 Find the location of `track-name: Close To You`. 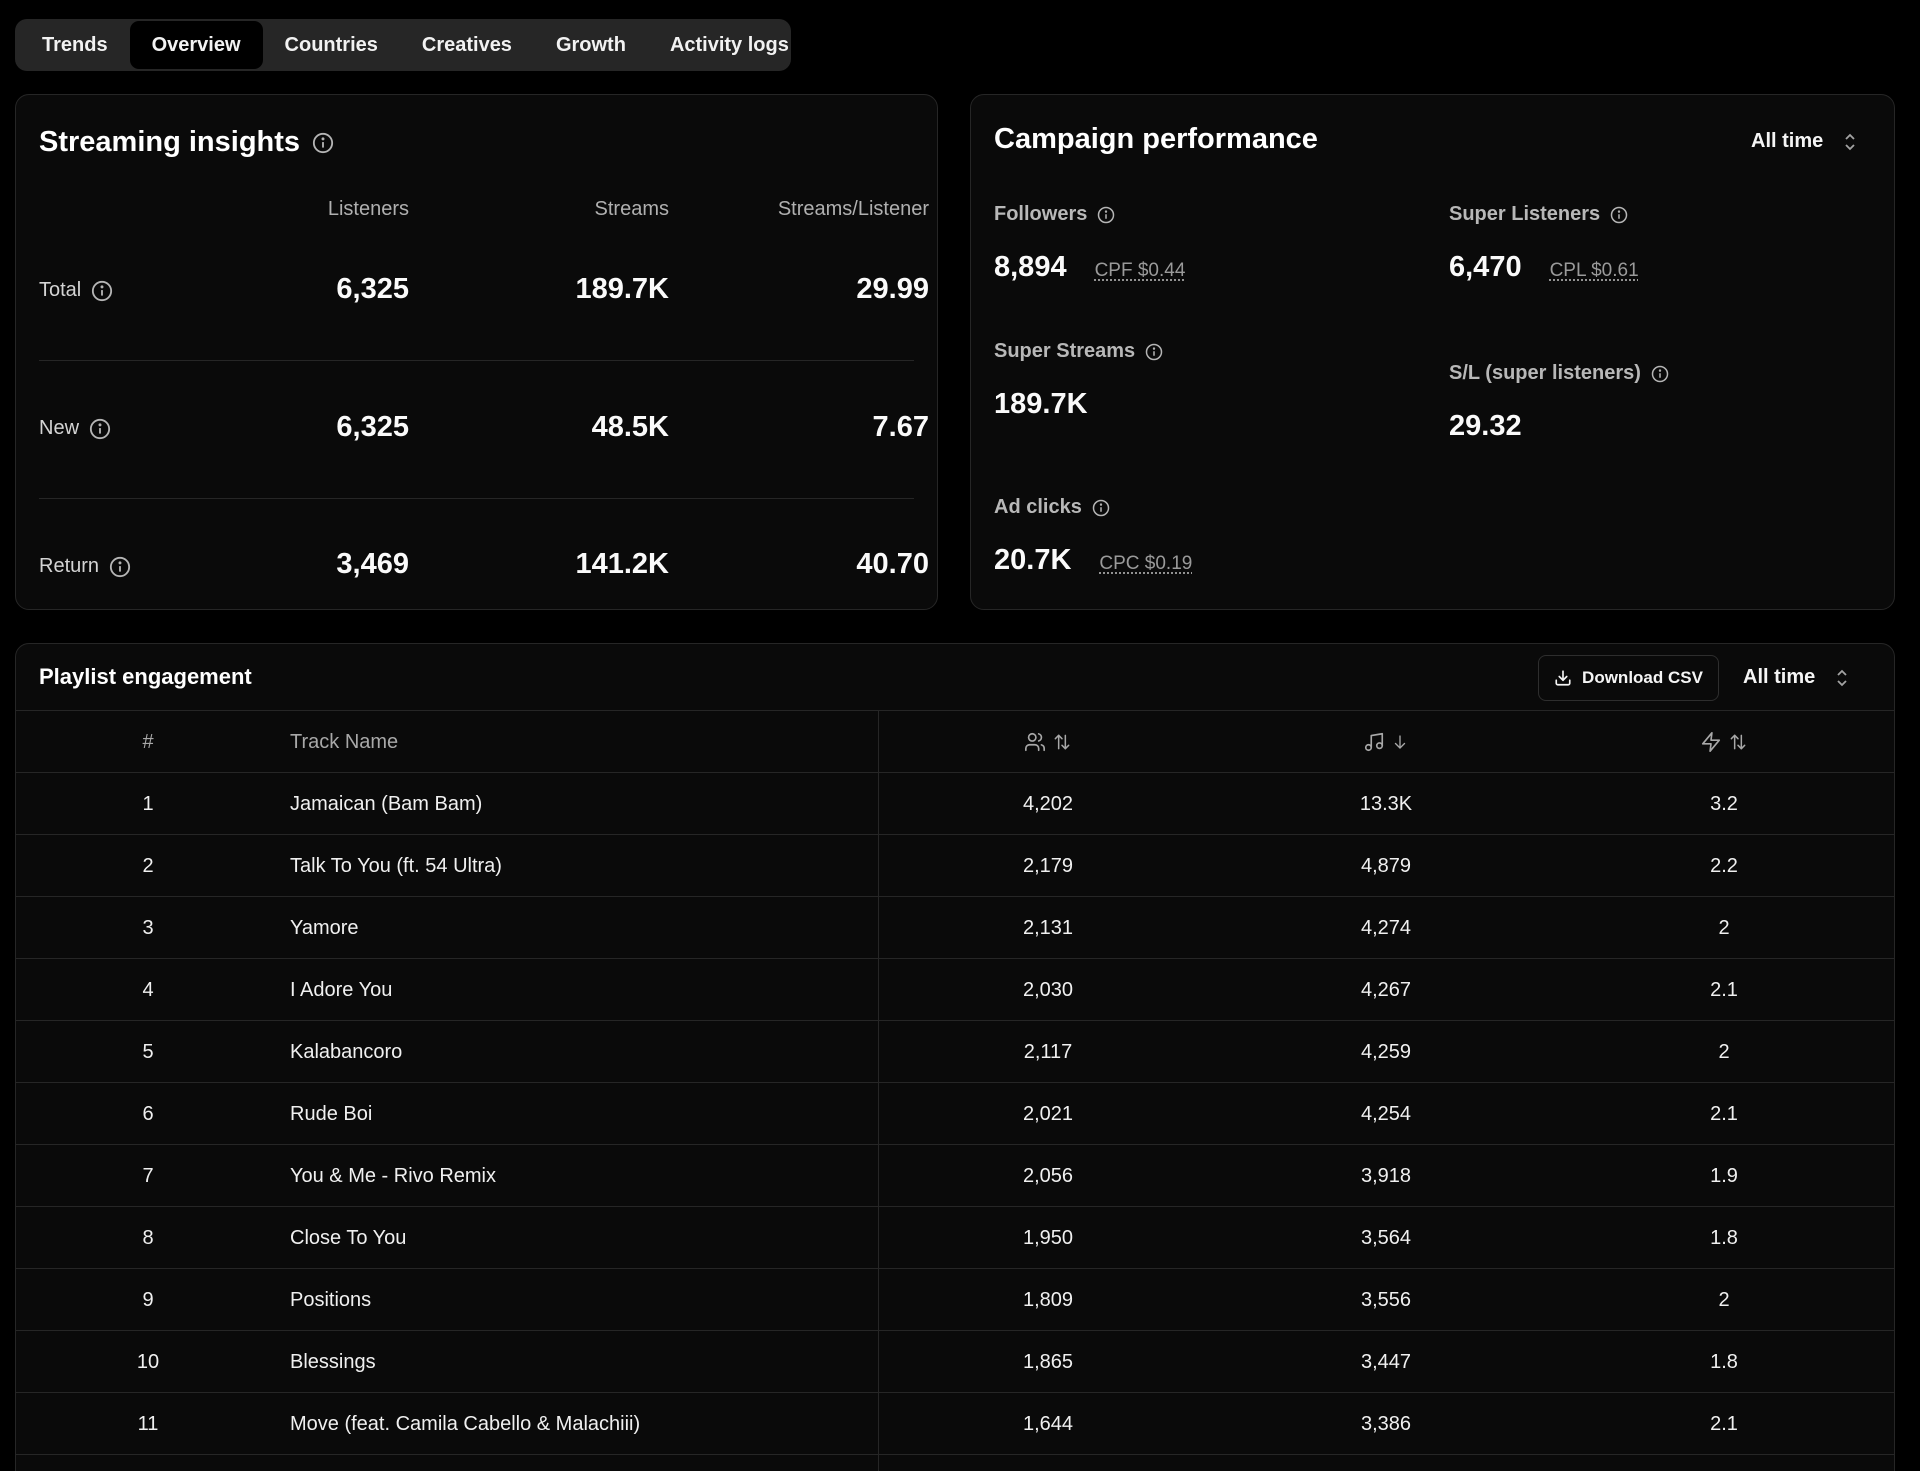

track-name: Close To You is located at coordinates (580, 1238).